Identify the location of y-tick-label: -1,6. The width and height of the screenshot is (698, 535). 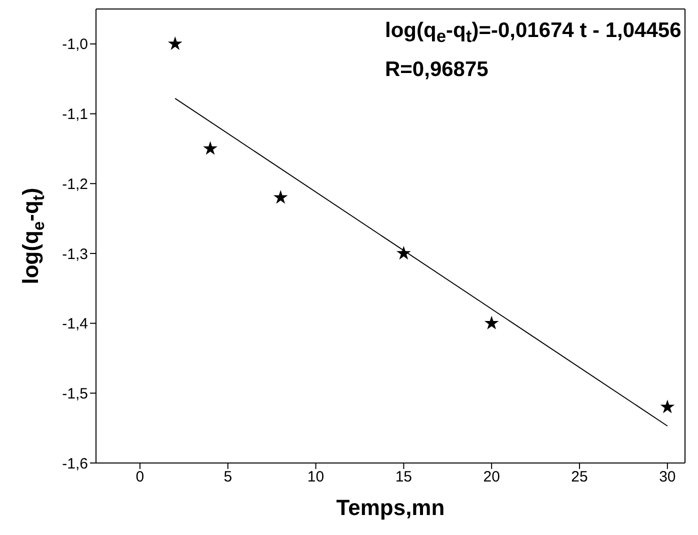
(75, 463).